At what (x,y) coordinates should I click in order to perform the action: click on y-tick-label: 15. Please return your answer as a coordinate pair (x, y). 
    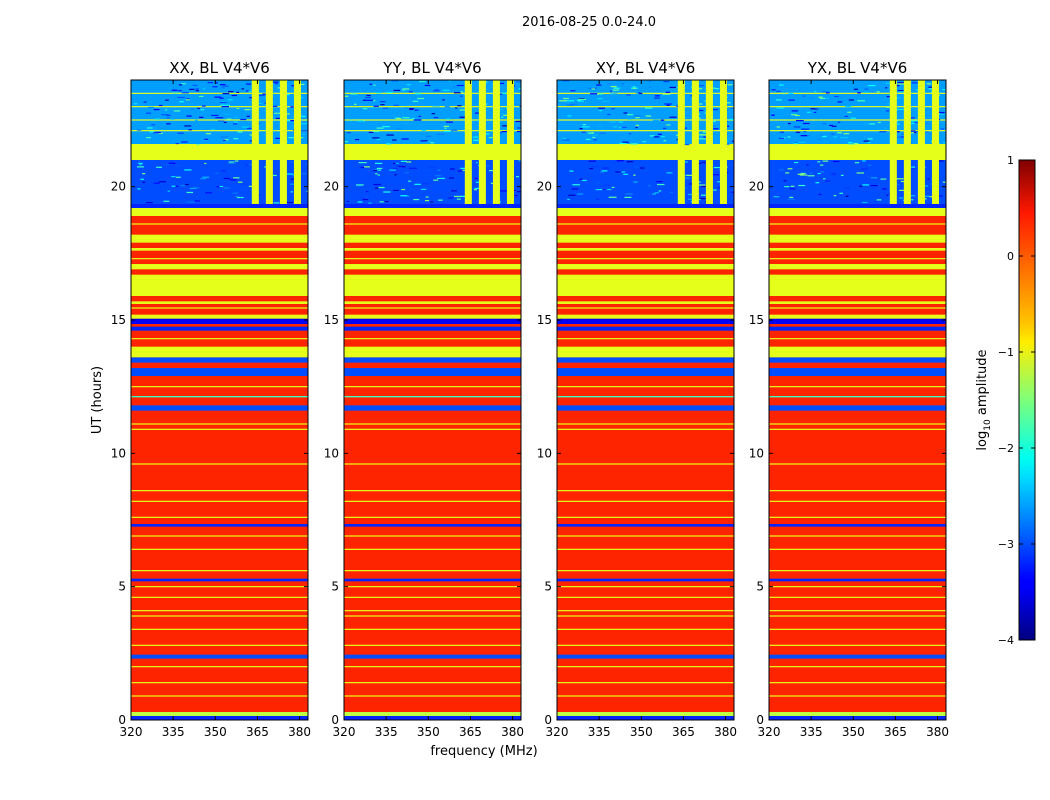
    Looking at the image, I should click on (118, 320).